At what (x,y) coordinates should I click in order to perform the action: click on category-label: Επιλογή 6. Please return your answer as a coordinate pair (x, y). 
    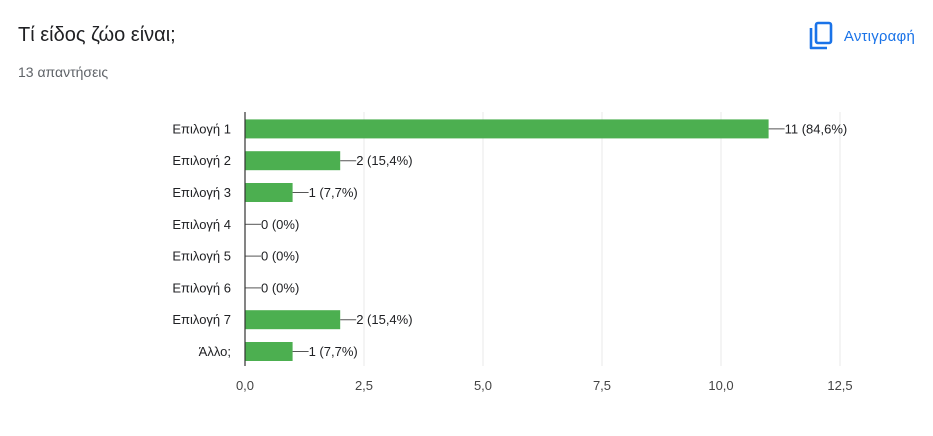
    Looking at the image, I should click on (201, 287).